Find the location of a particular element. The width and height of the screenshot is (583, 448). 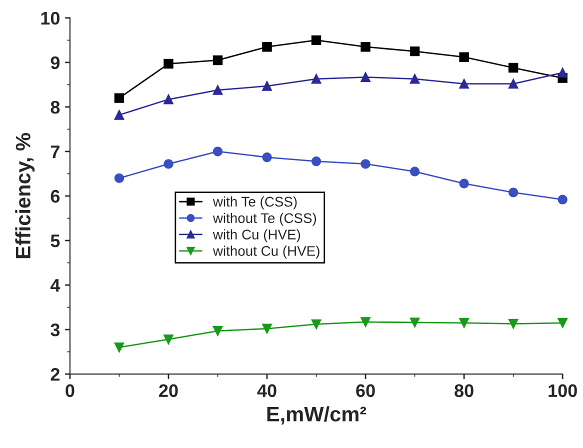

y-tick-label: 7 is located at coordinates (55, 152).